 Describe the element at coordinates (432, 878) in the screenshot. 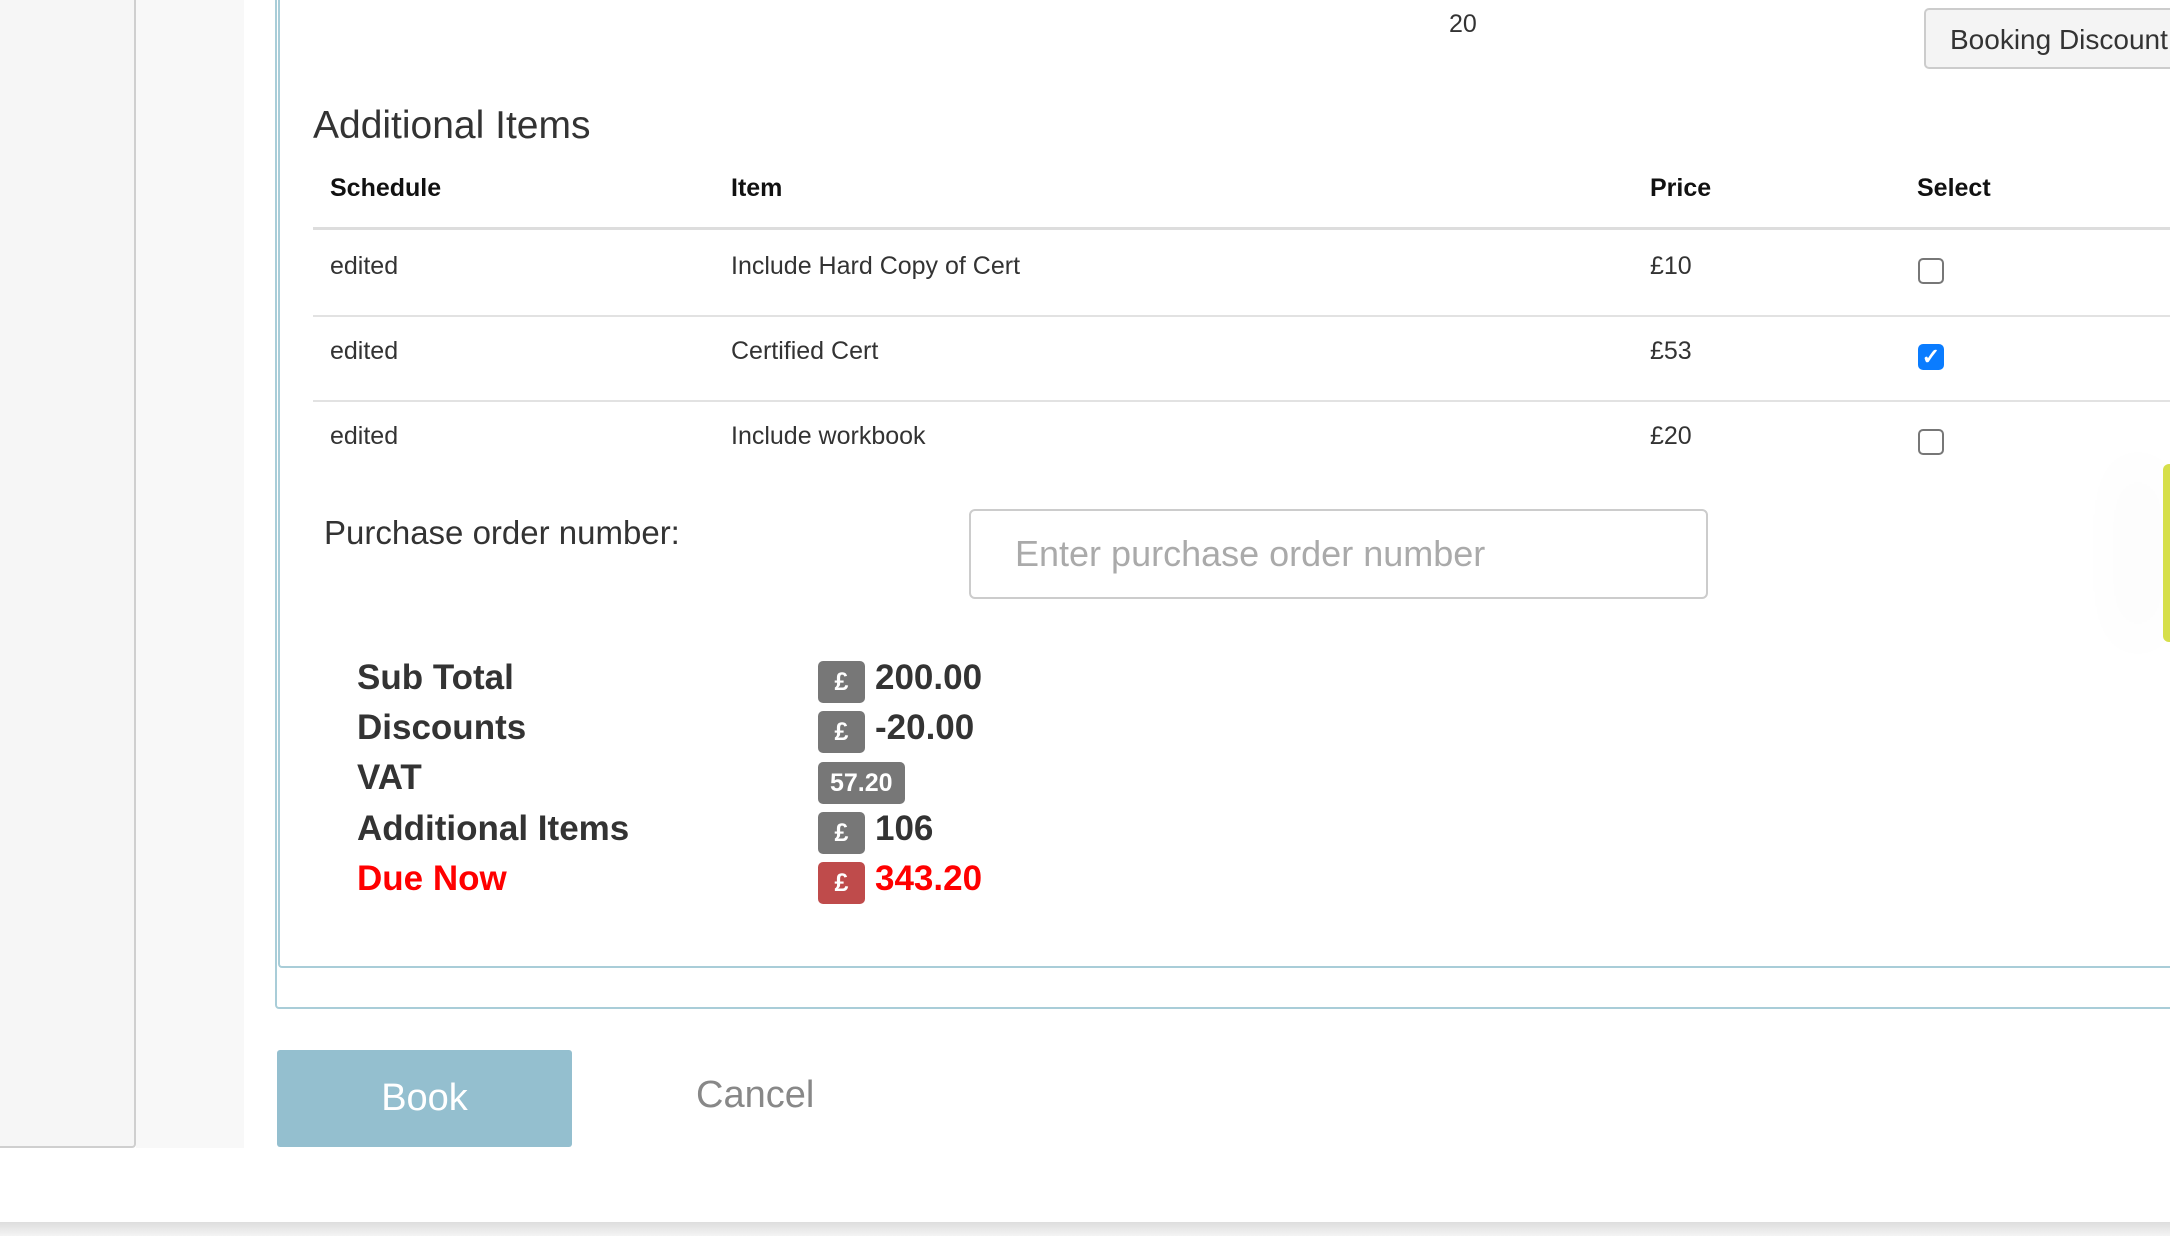

I see `due-now-label: Due Now` at that location.